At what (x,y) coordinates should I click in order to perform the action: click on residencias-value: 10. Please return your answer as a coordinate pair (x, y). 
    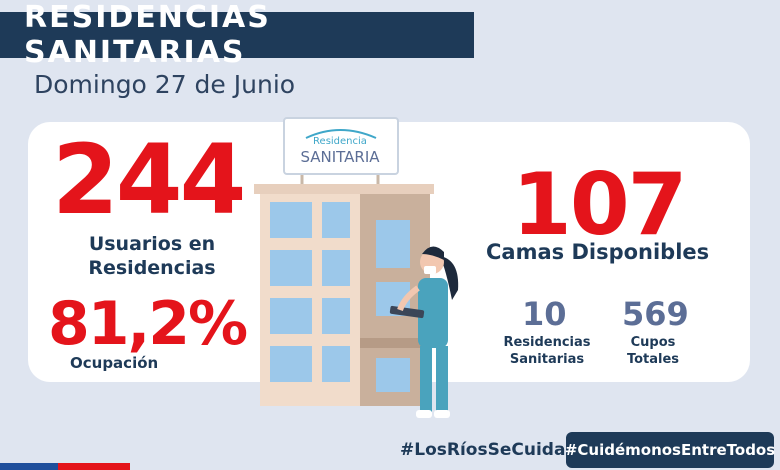
    Looking at the image, I should click on (544, 314).